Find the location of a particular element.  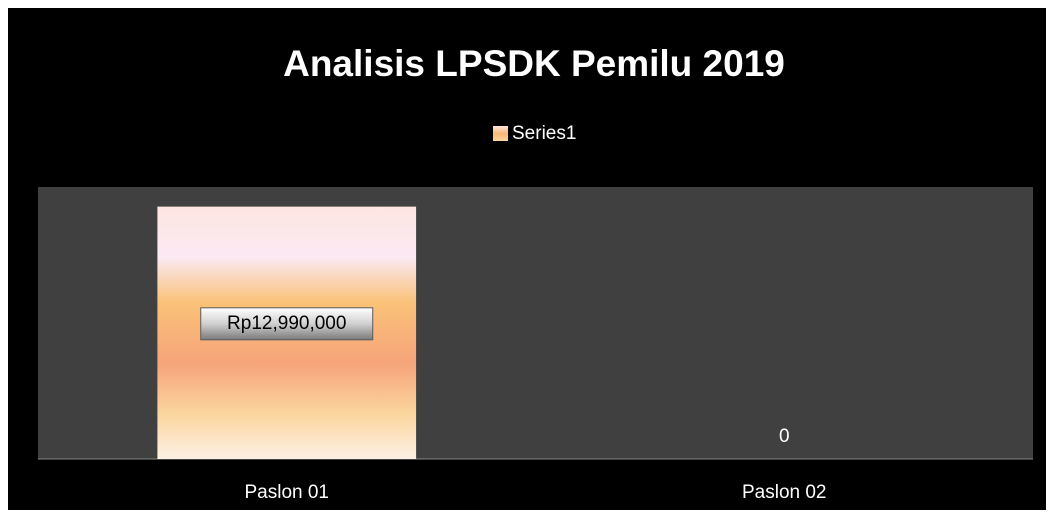

value-label: 0 is located at coordinates (784, 436).